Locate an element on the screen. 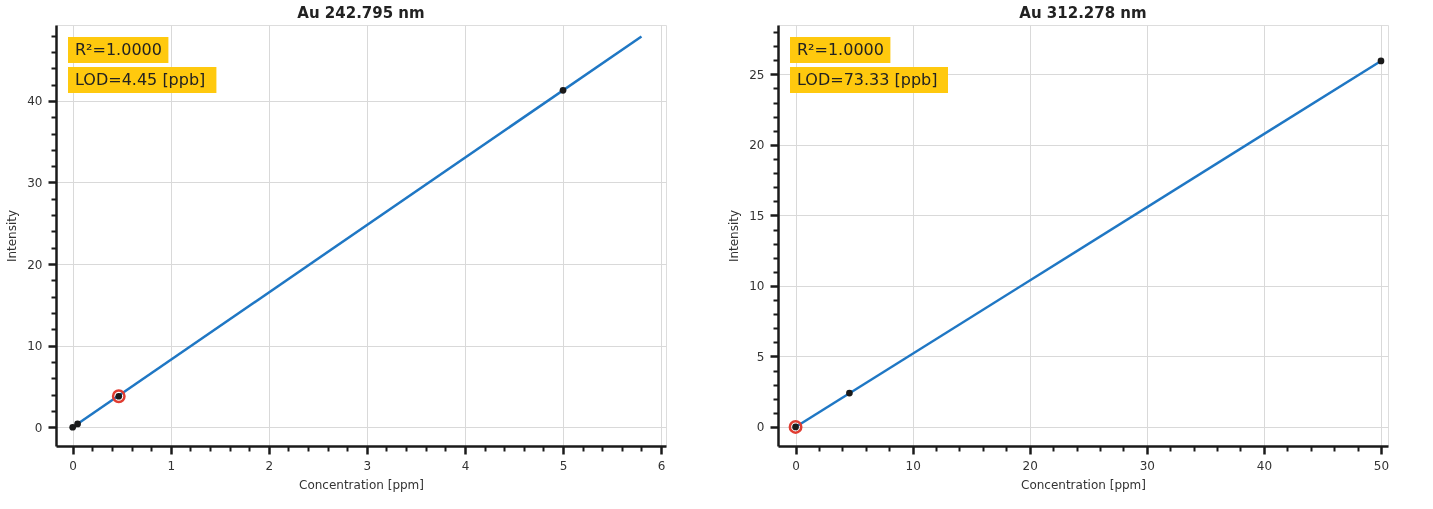 The image size is (1433, 509). chart-title: Au 242.795 nm is located at coordinates (361, 13).